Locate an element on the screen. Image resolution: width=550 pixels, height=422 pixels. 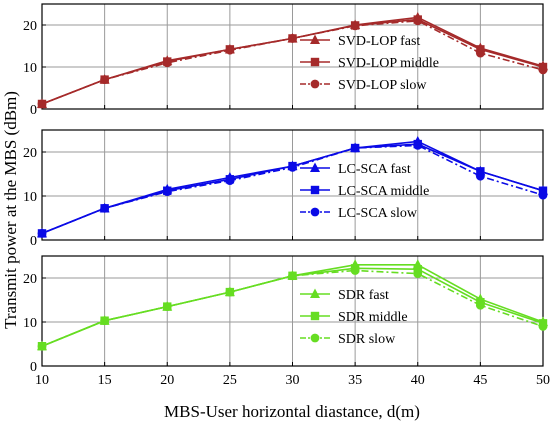
legend: SVD-LOP fast SVD-LOP middle SVD-LOP slow is located at coordinates (369, 63).